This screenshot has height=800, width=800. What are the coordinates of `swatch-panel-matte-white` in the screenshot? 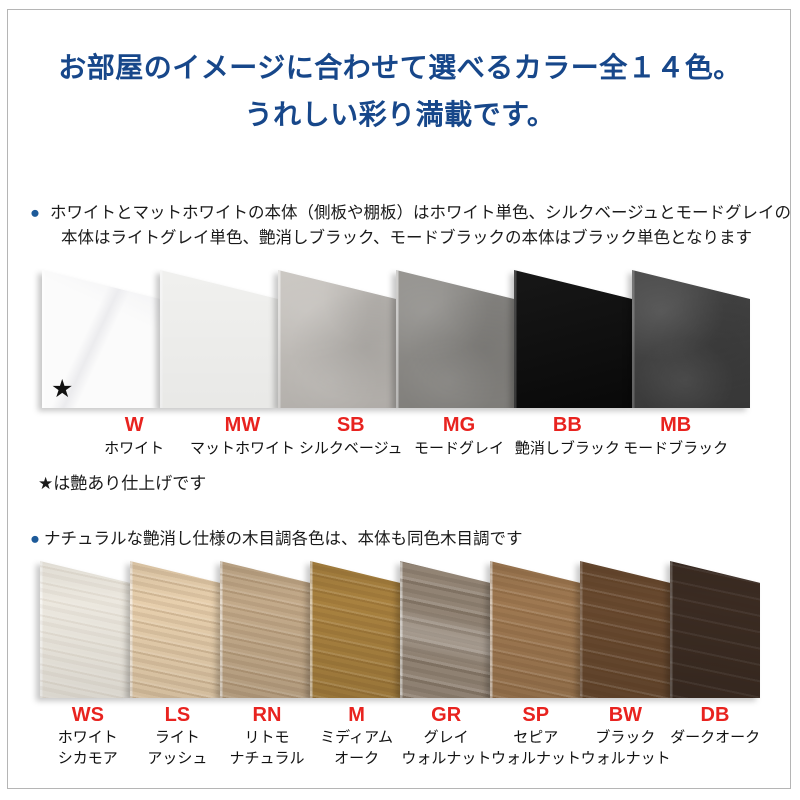 It's located at (219, 339).